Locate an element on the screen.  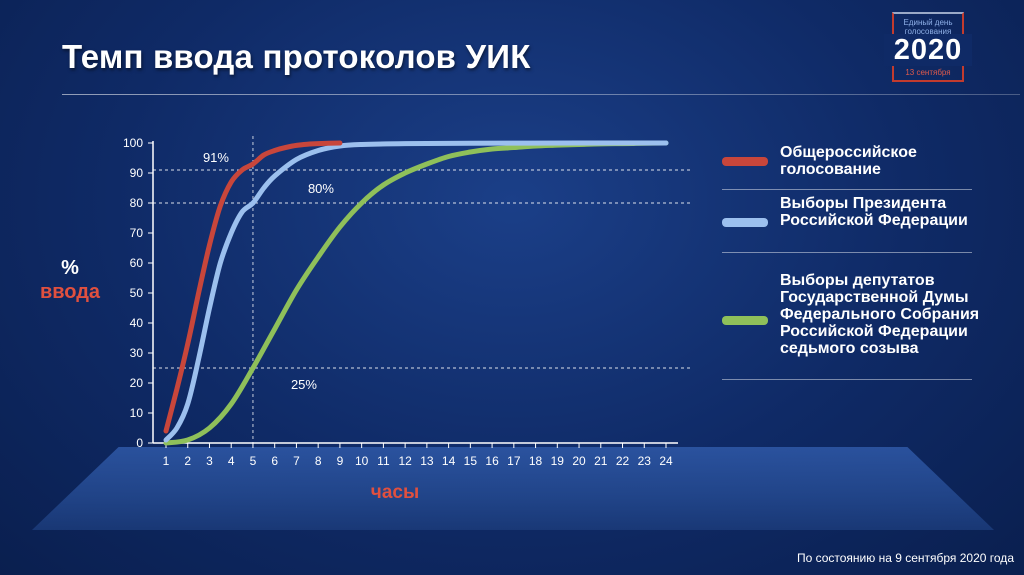
legend-swatch-blue is located at coordinates (745, 222).